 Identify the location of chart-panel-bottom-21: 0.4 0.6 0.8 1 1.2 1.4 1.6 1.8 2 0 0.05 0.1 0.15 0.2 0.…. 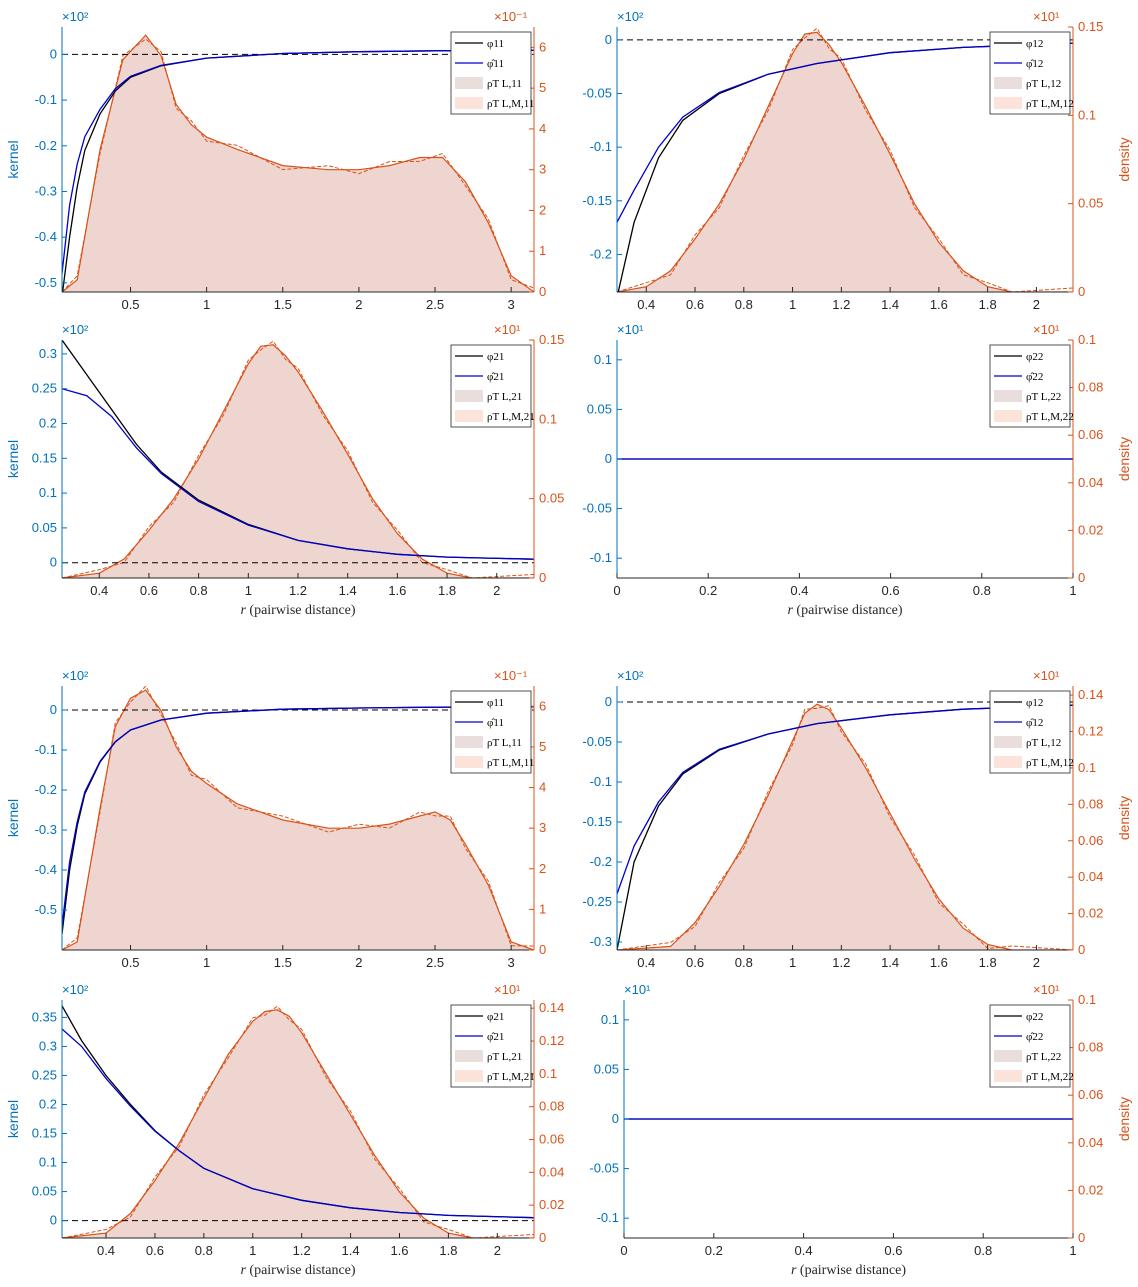
(284, 1130).